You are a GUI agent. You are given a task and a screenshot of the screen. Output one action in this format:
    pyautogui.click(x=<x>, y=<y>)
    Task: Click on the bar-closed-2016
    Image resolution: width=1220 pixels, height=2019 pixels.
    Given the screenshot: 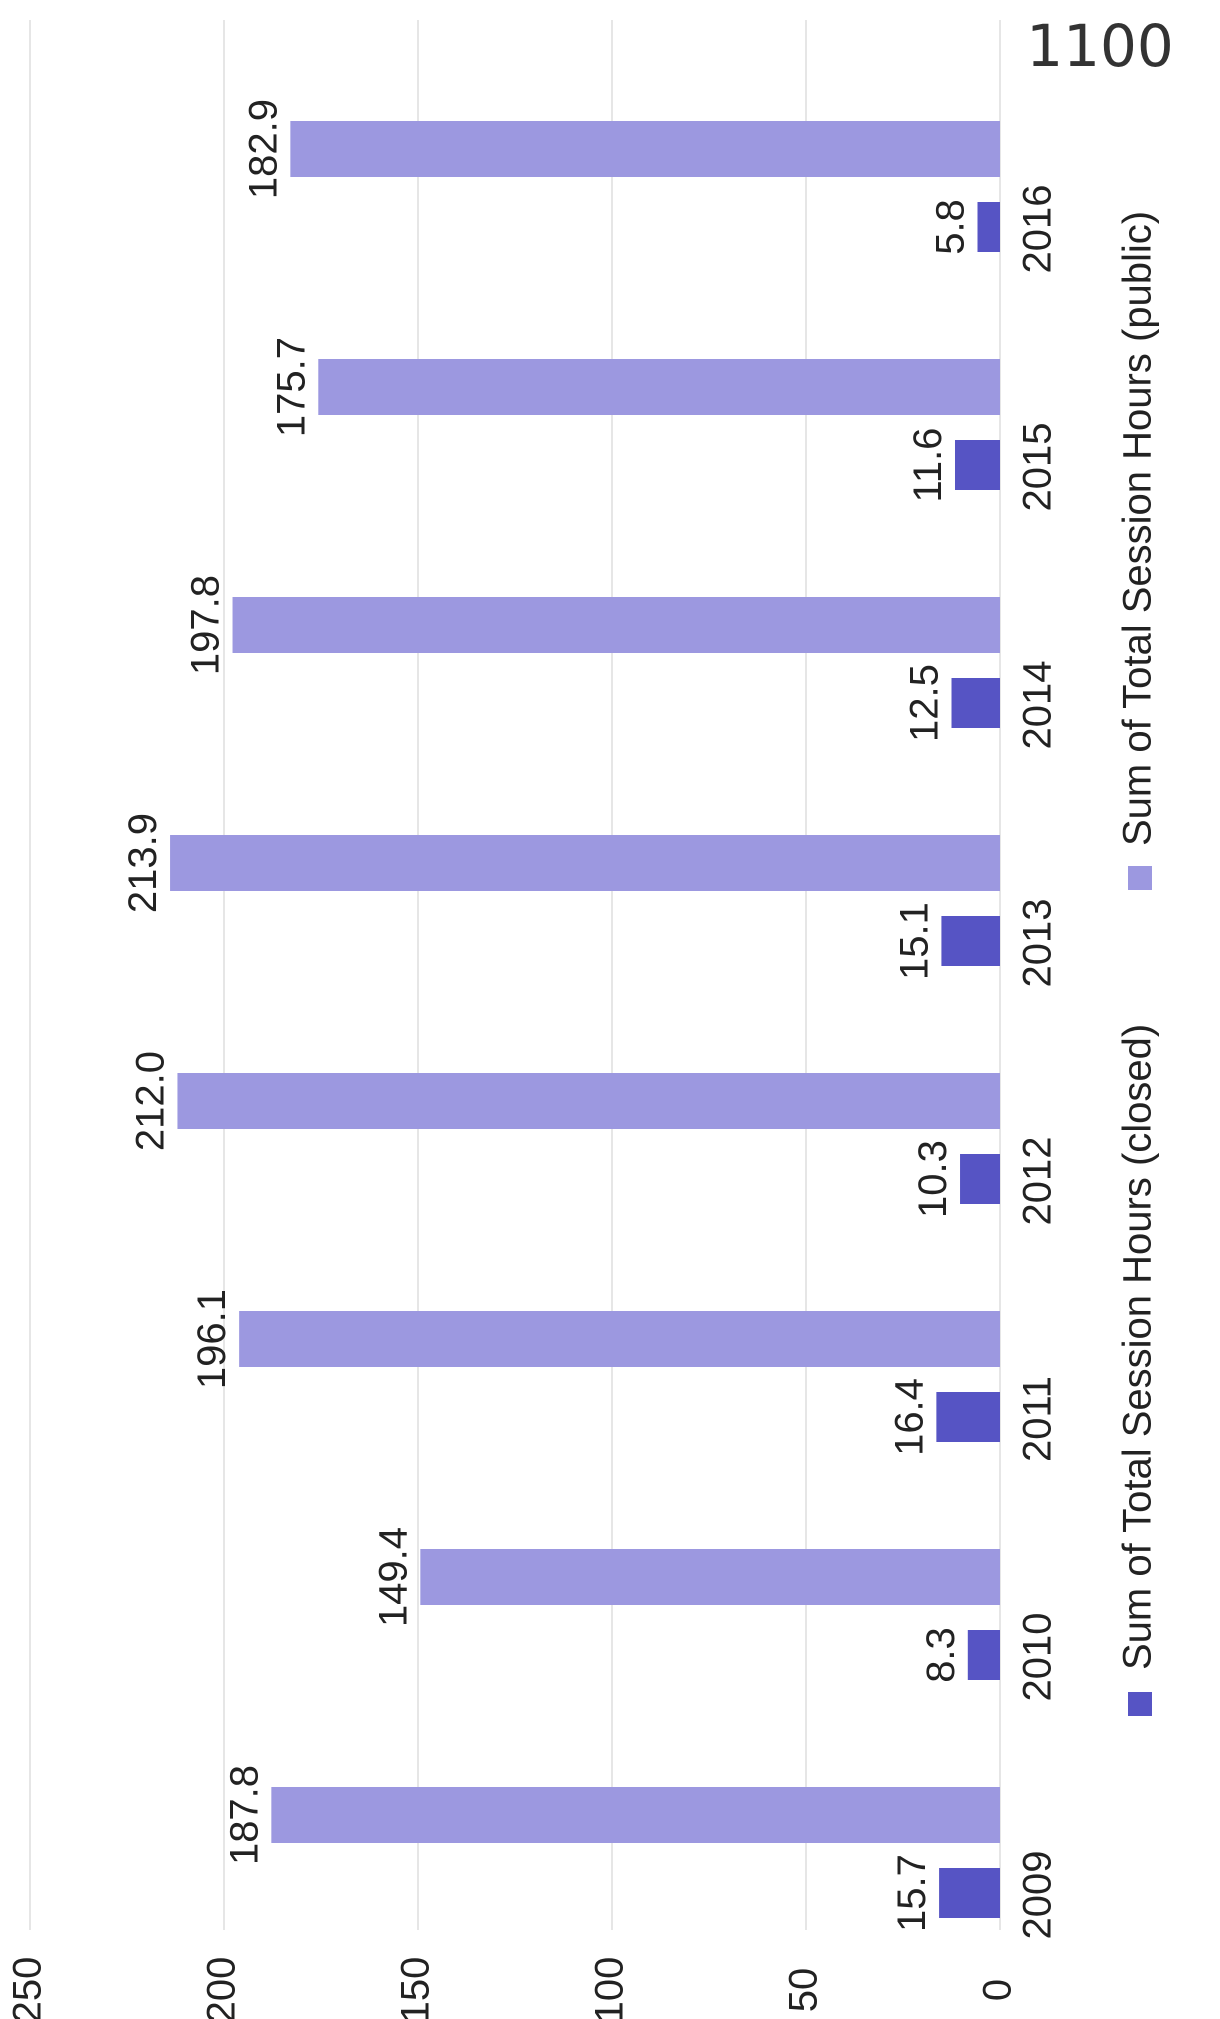 What is the action you would take?
    pyautogui.click(x=988, y=227)
    